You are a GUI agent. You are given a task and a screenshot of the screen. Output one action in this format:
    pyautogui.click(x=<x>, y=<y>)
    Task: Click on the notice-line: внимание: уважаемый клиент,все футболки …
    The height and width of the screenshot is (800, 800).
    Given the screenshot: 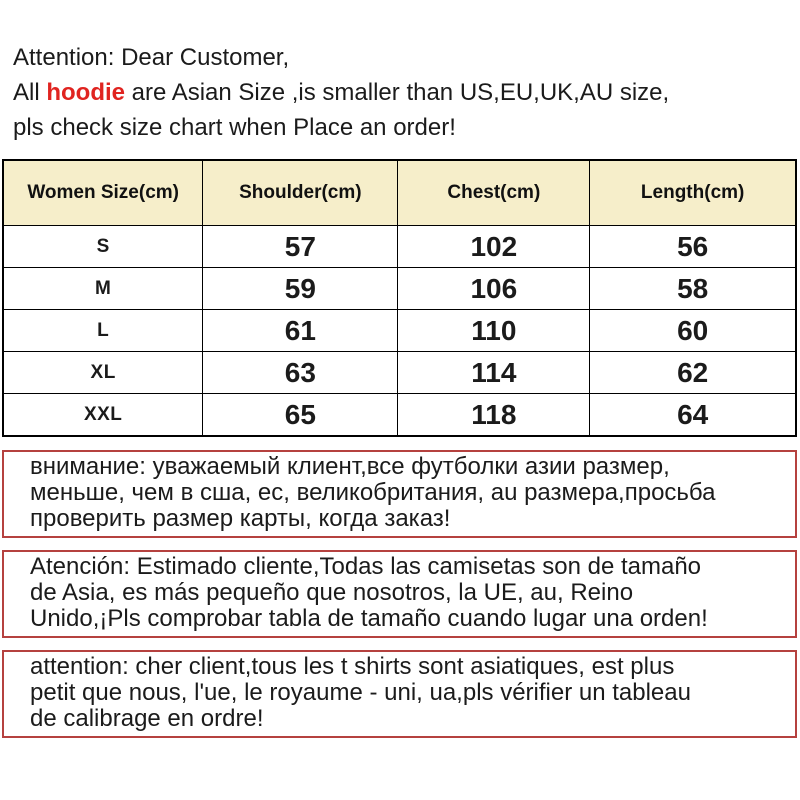 What is the action you would take?
    pyautogui.click(x=350, y=466)
    